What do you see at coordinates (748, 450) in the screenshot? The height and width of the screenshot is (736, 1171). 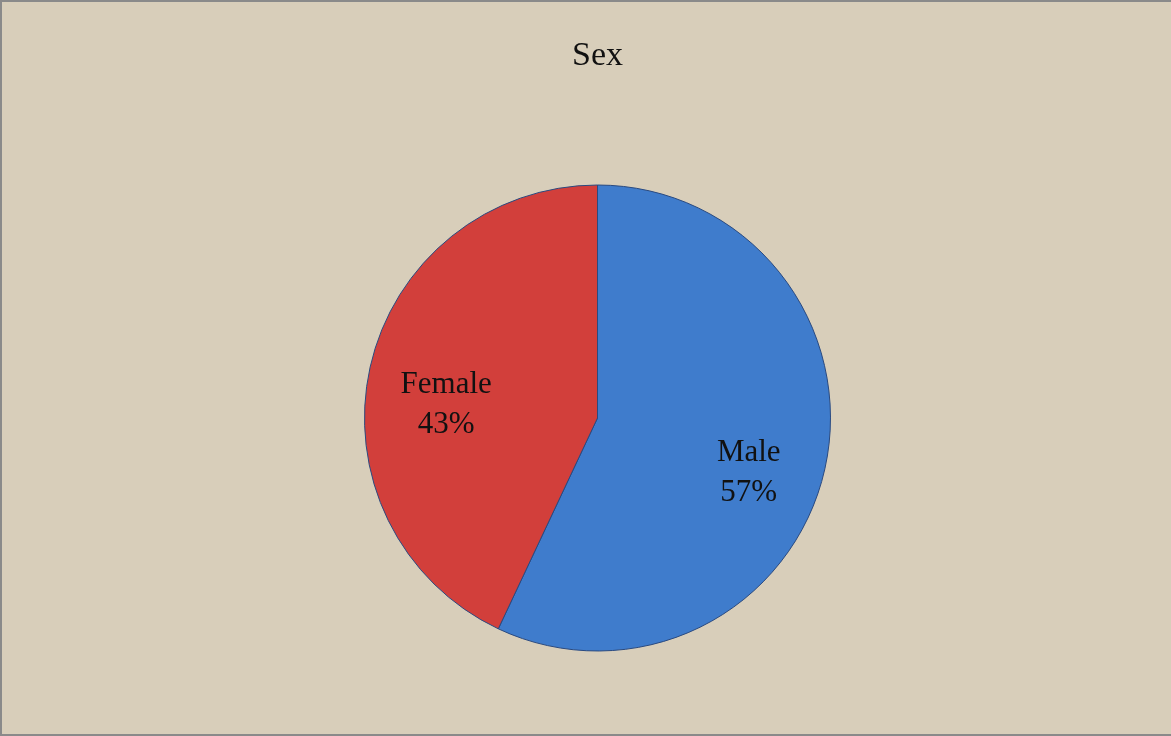 I see `slice-label: Male` at bounding box center [748, 450].